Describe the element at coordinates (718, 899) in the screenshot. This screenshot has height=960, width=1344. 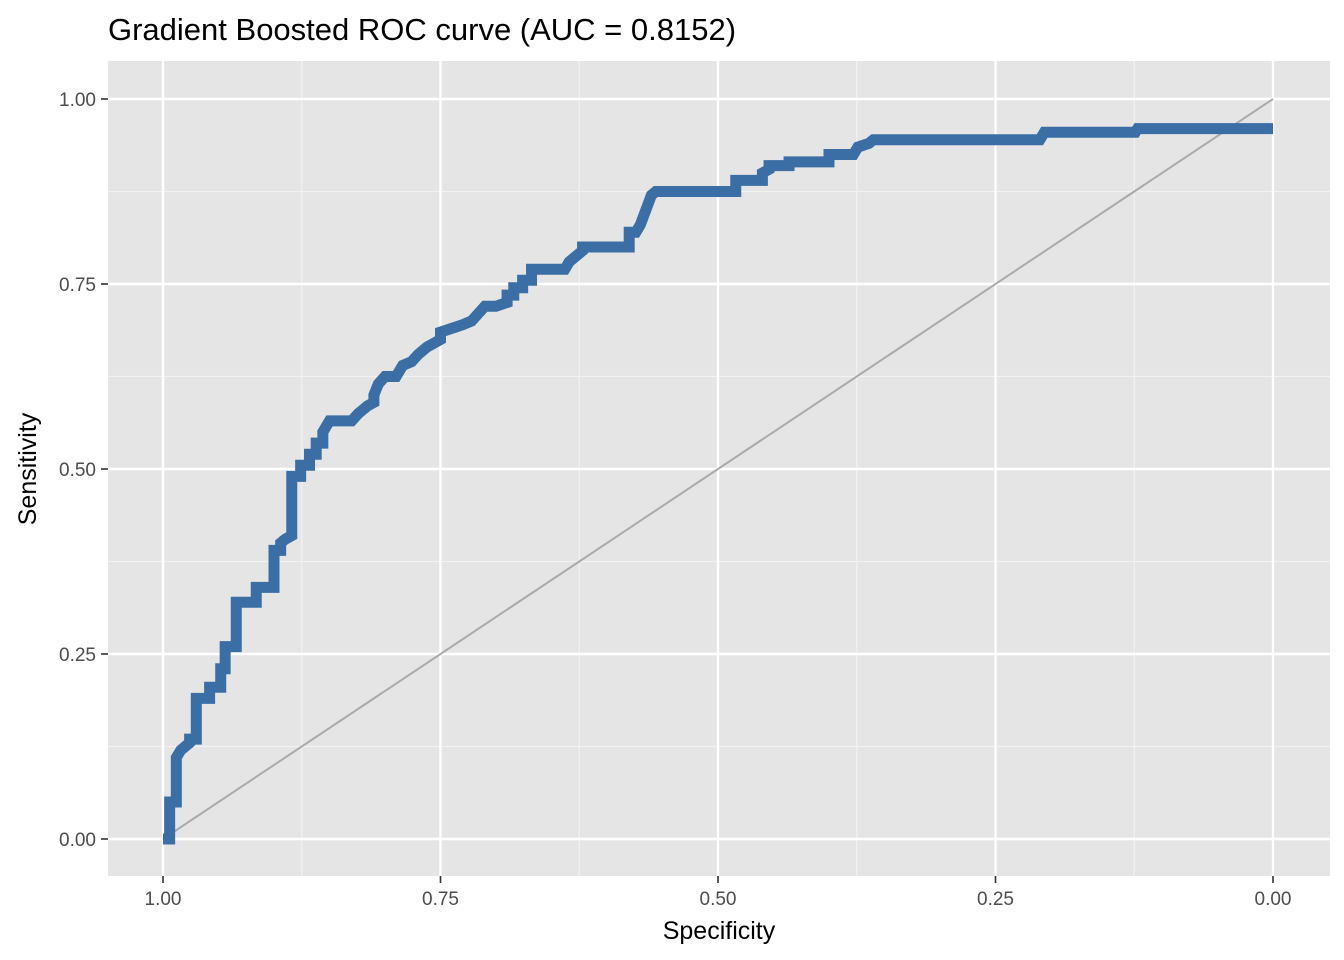
I see `x-tick-label: 0.50` at that location.